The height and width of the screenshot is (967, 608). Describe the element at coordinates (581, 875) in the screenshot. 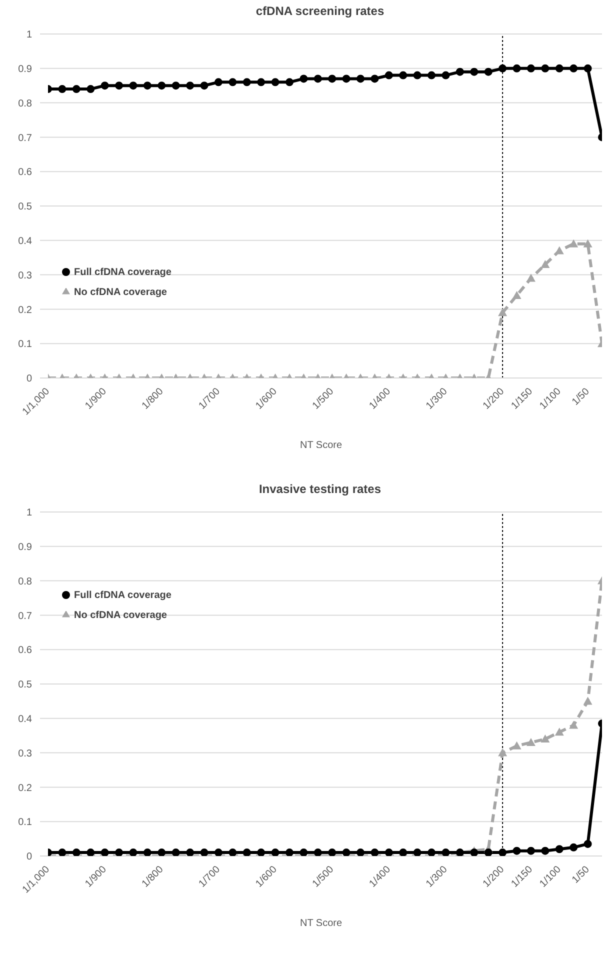

I see `x-tick-label: 1/50` at that location.